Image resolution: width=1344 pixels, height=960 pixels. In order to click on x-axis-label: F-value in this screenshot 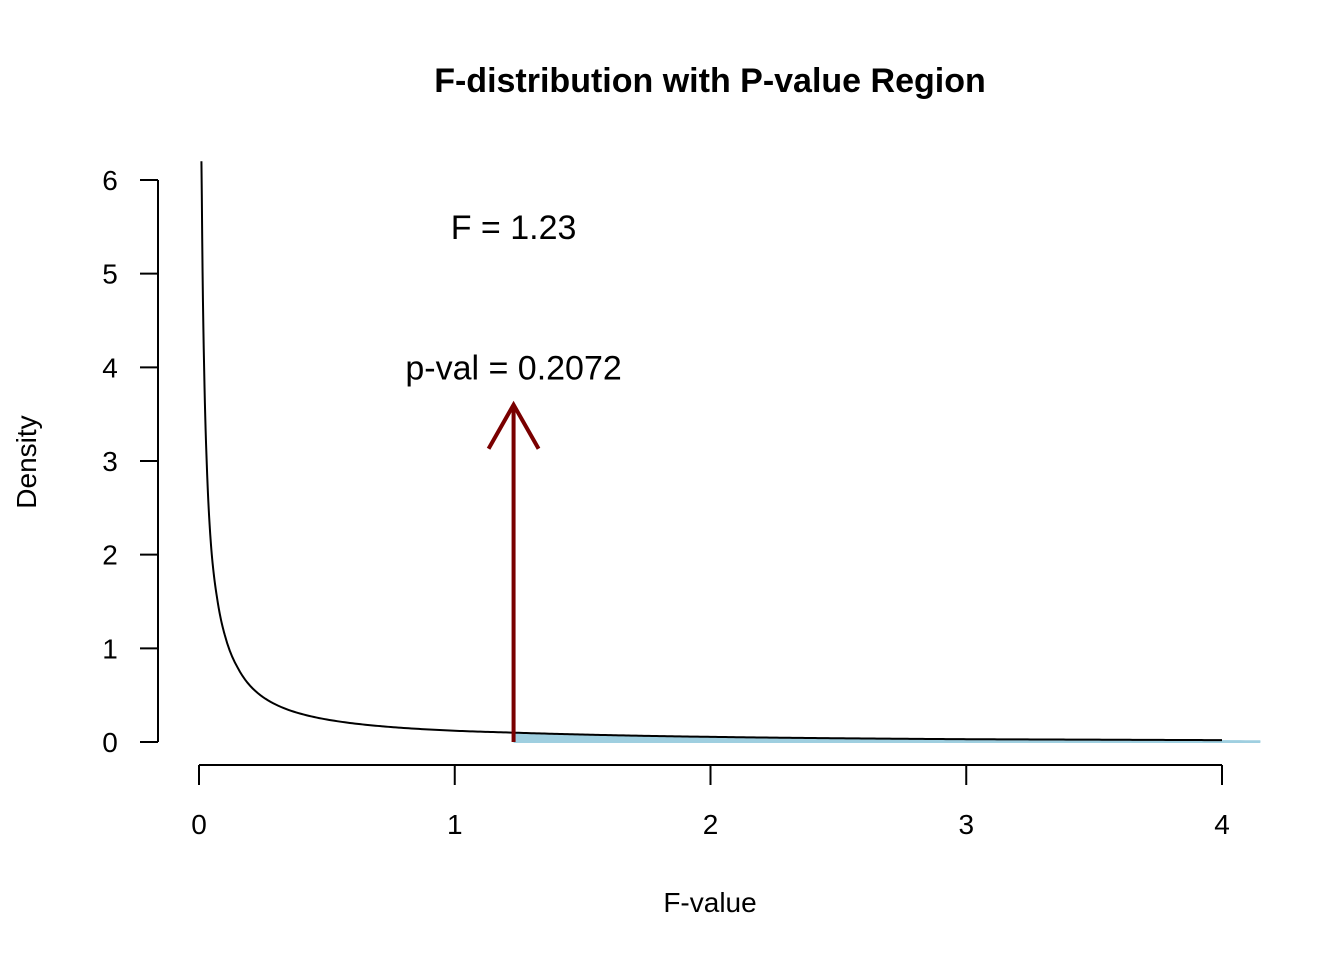, I will do `click(709, 902)`.